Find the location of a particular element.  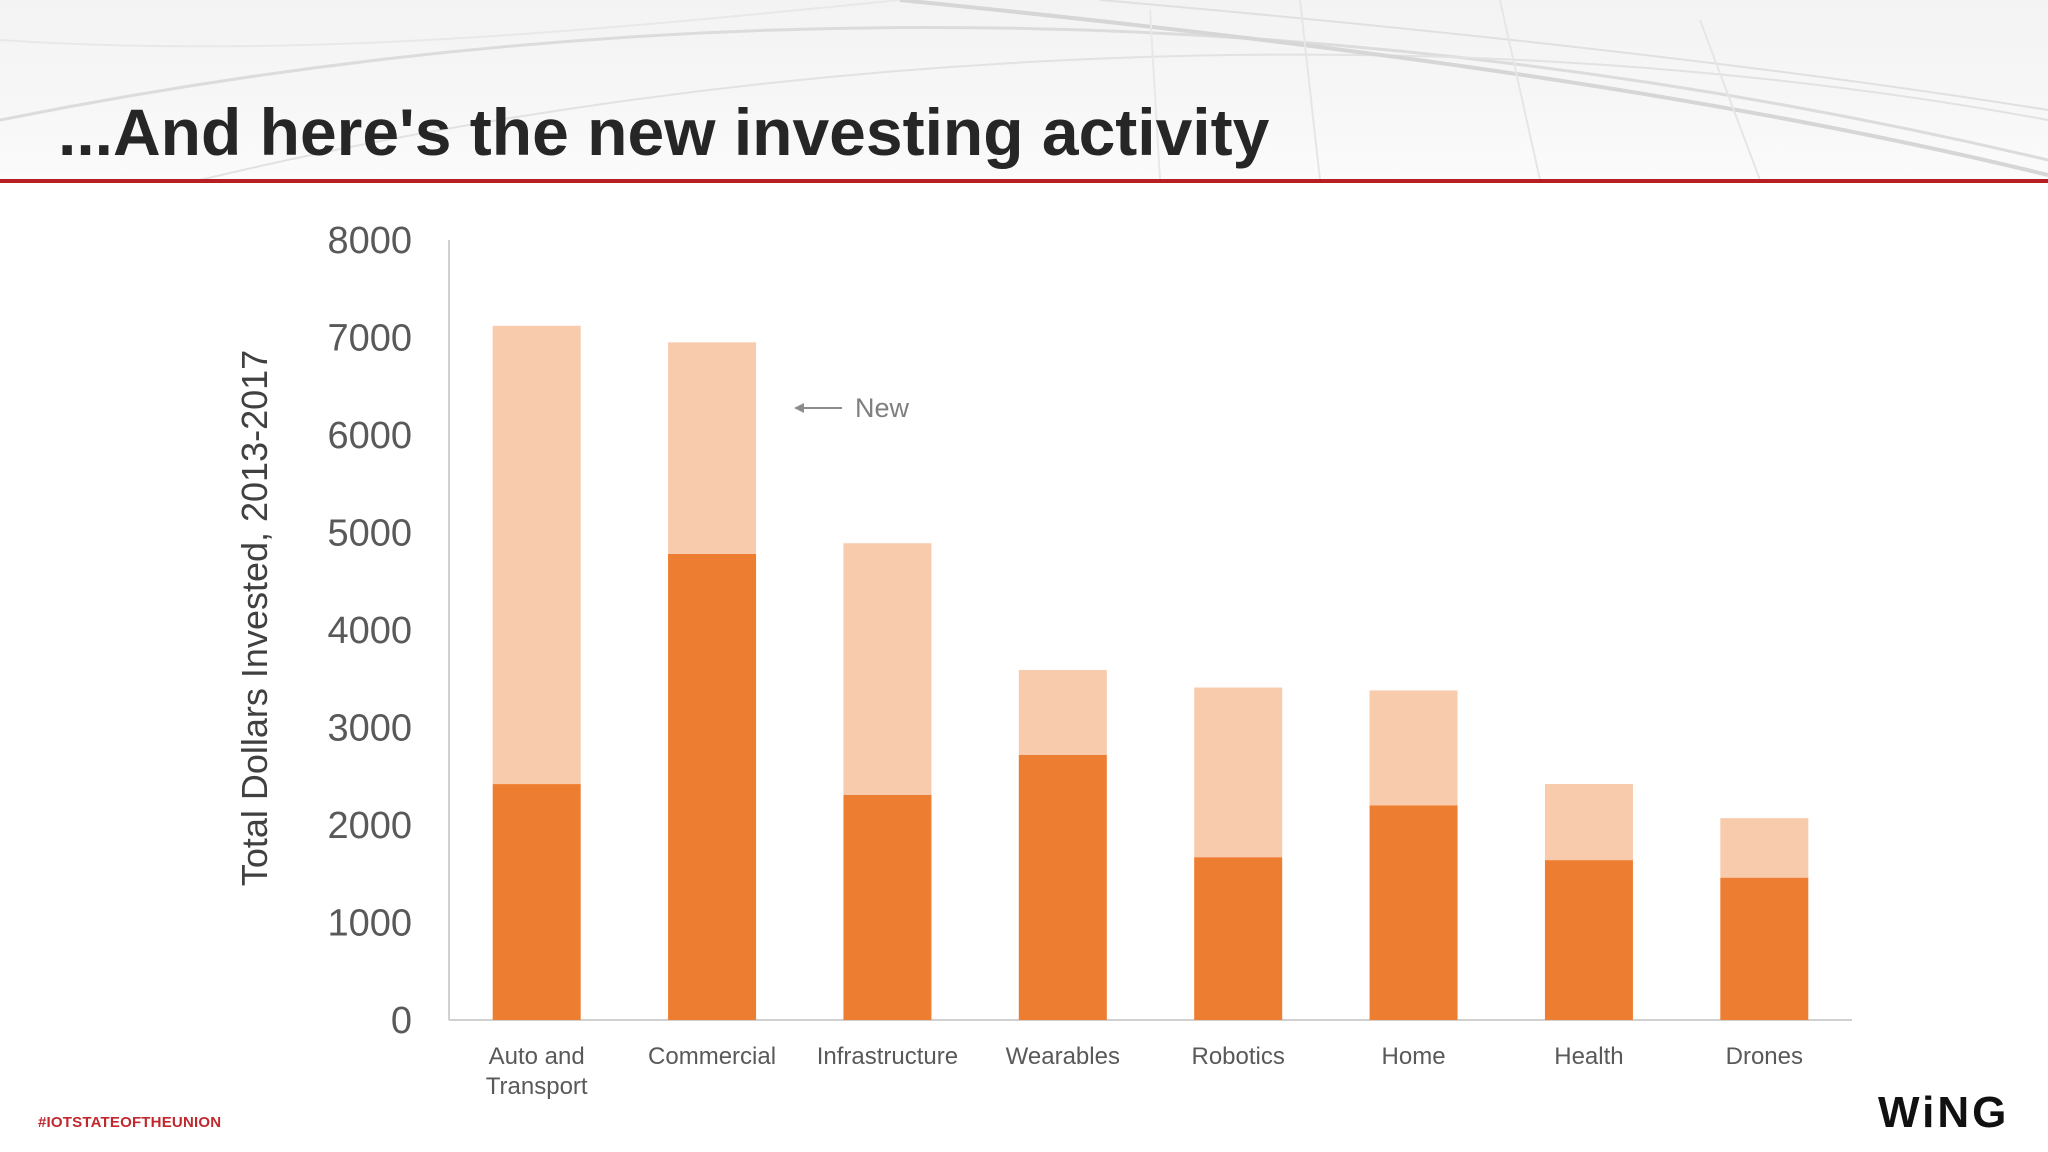

x-category-label: Health is located at coordinates (1588, 1056).